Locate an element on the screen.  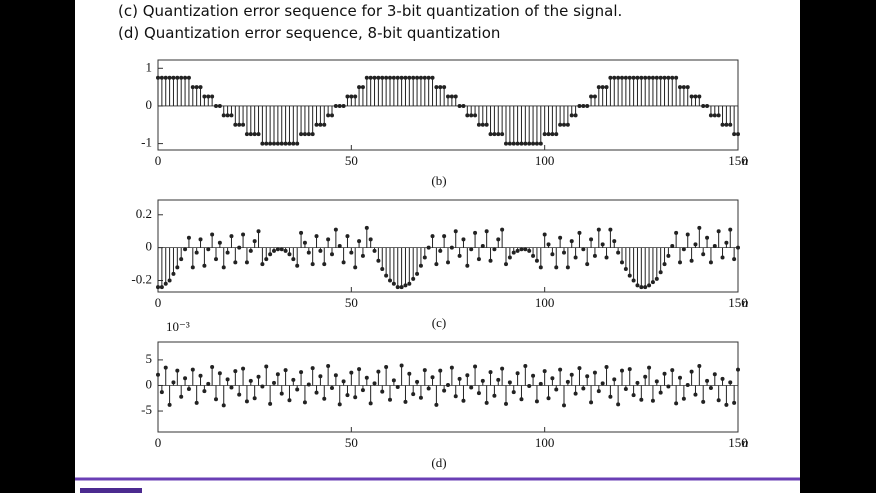
caption: (d) is located at coordinates (438, 462).